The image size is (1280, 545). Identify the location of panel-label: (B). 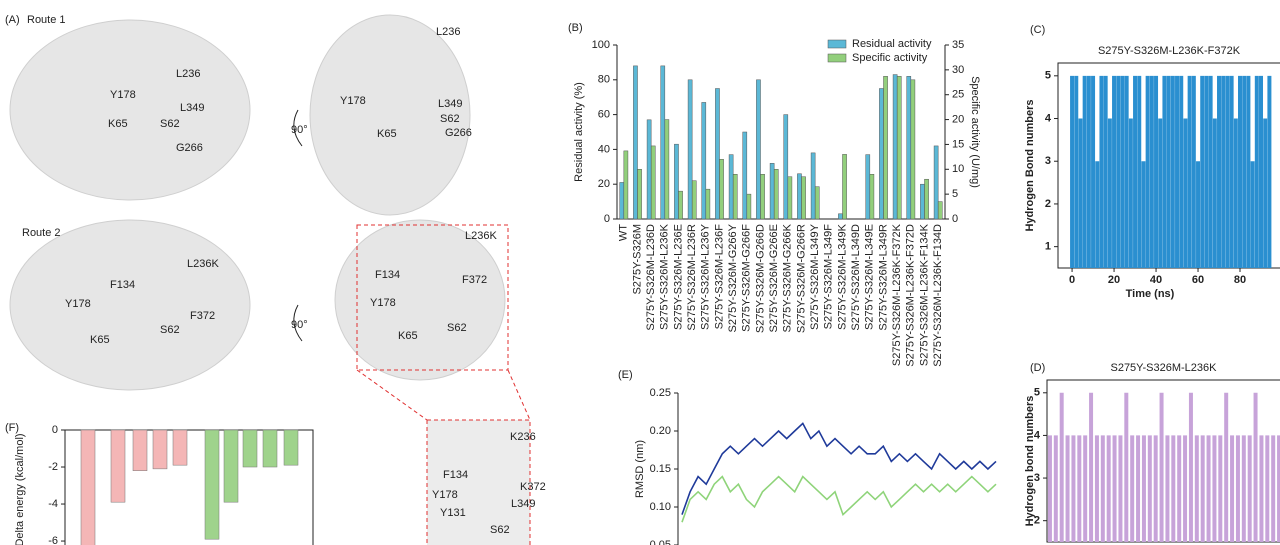
(575, 28).